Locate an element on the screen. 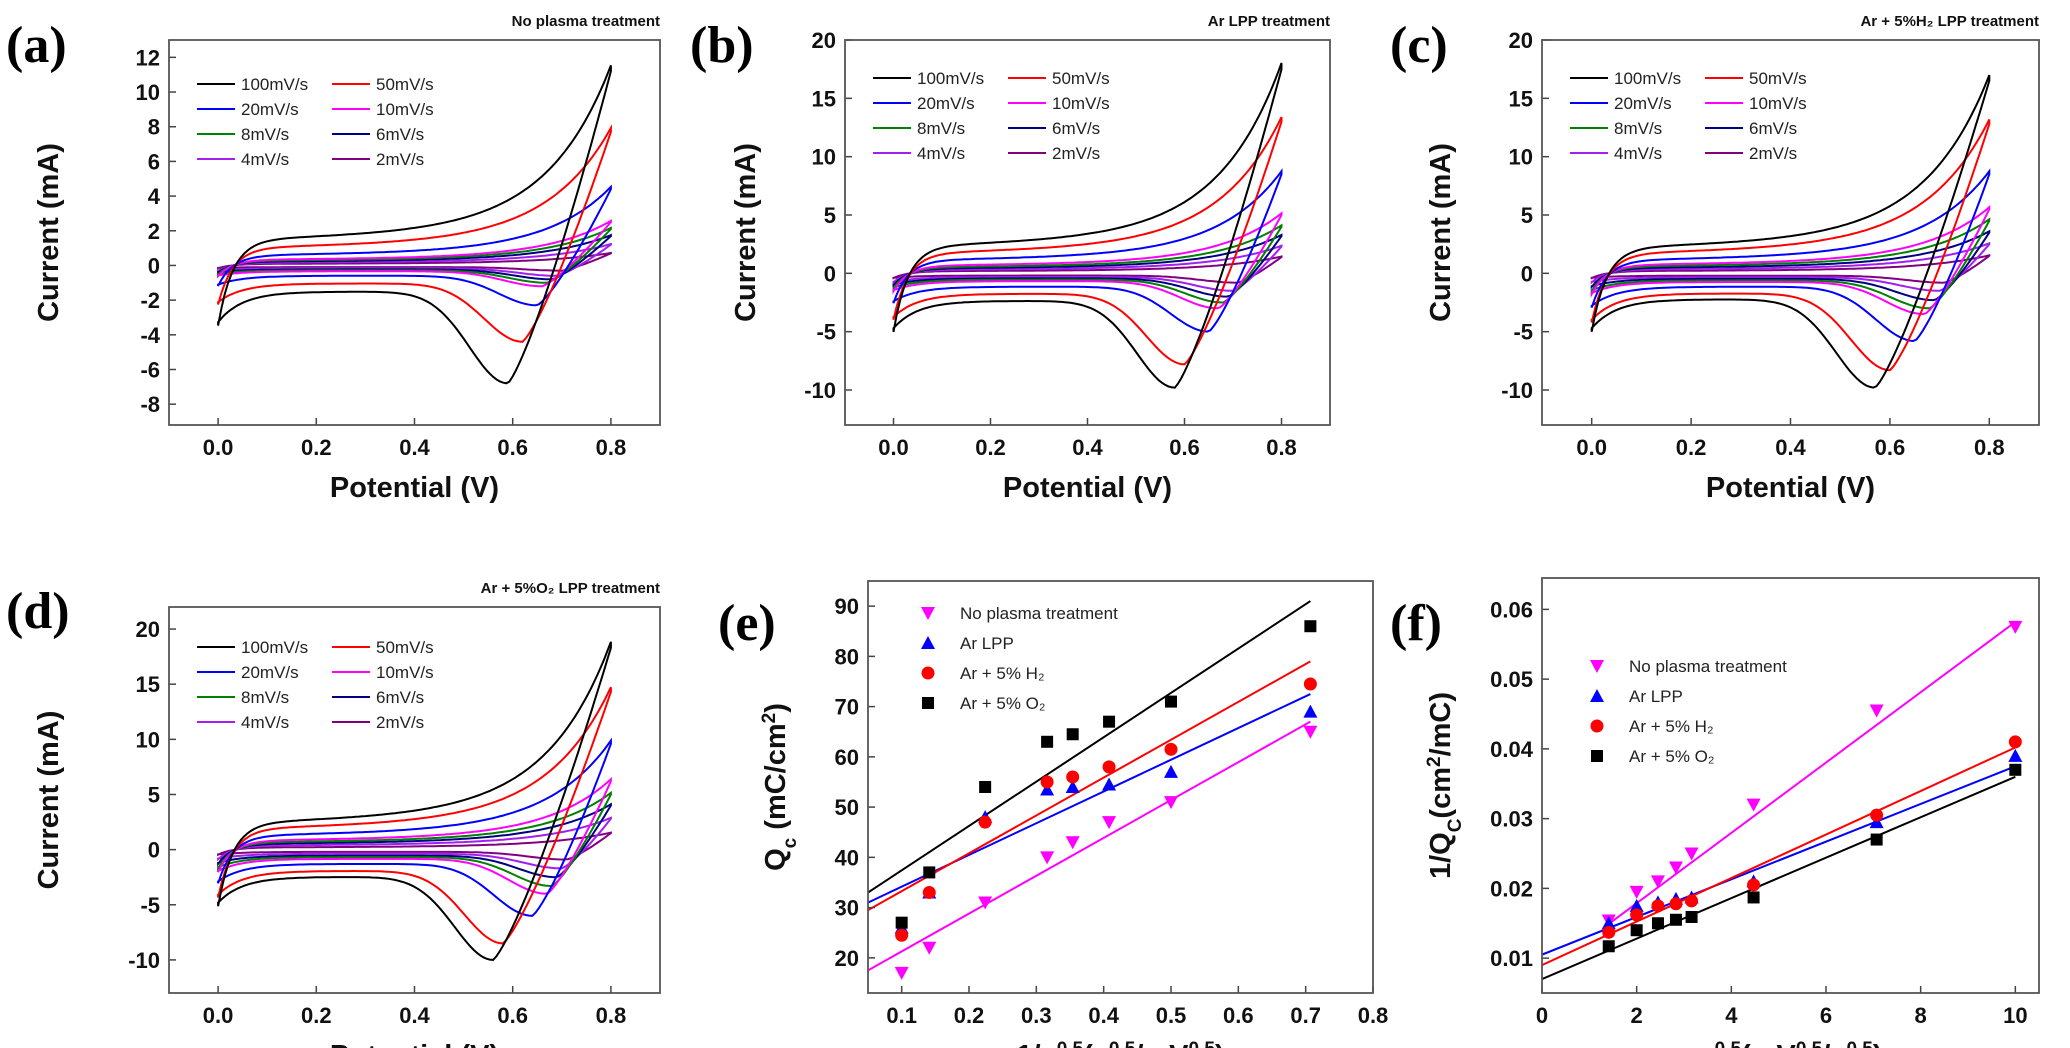 This screenshot has height=1048, width=2070. y-tick-label: 12 is located at coordinates (148, 57).